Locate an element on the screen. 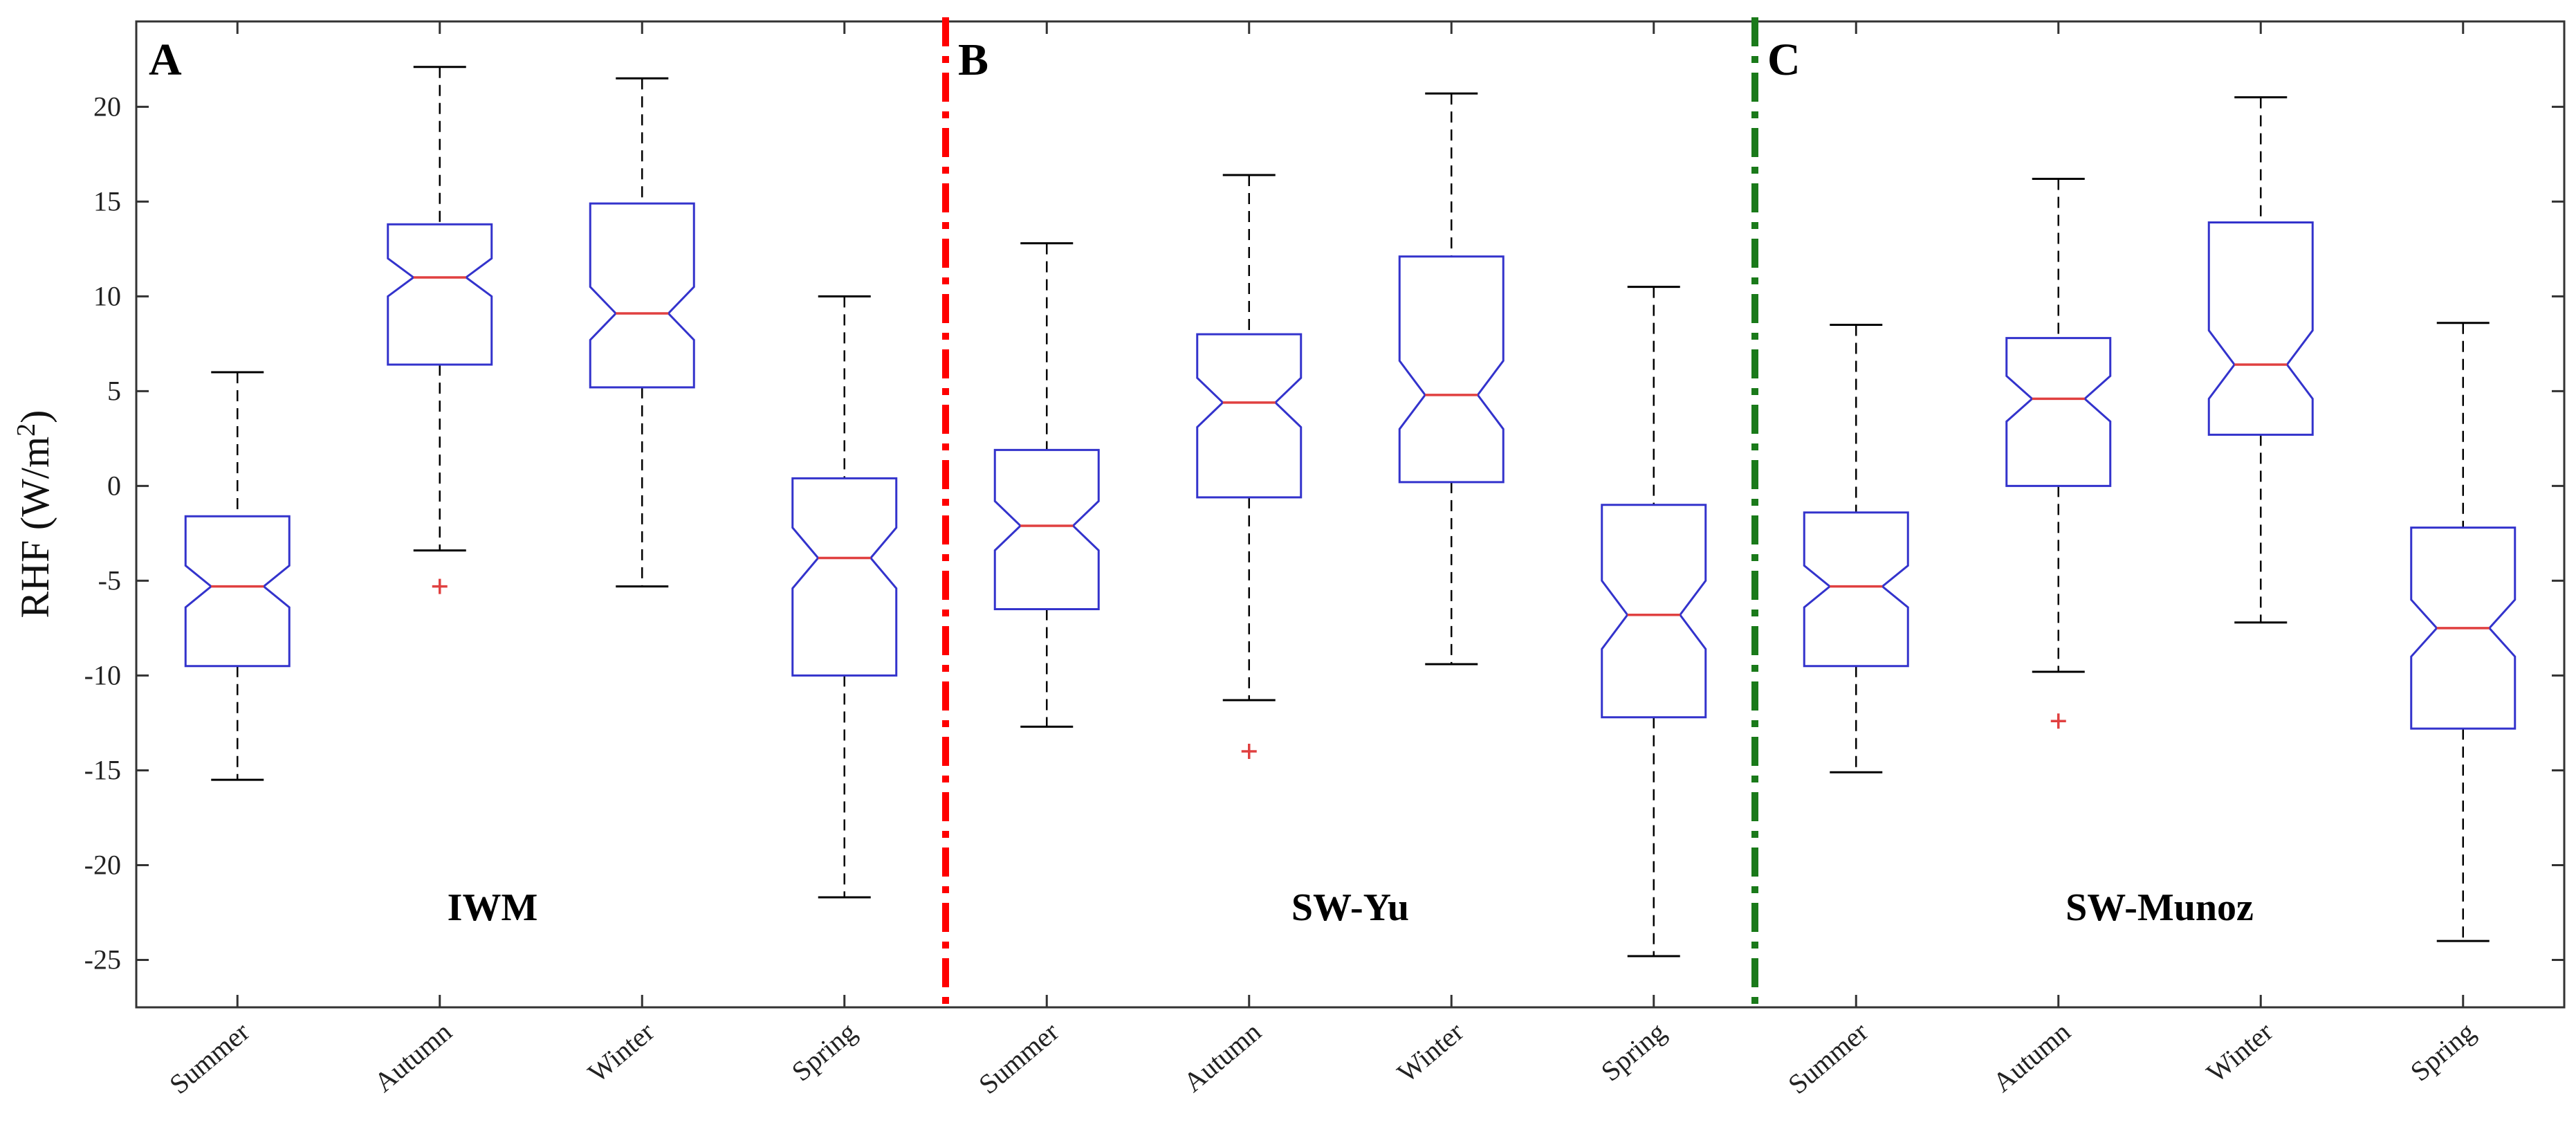 The image size is (2576, 1145). y-tick-label: -25 is located at coordinates (102, 959).